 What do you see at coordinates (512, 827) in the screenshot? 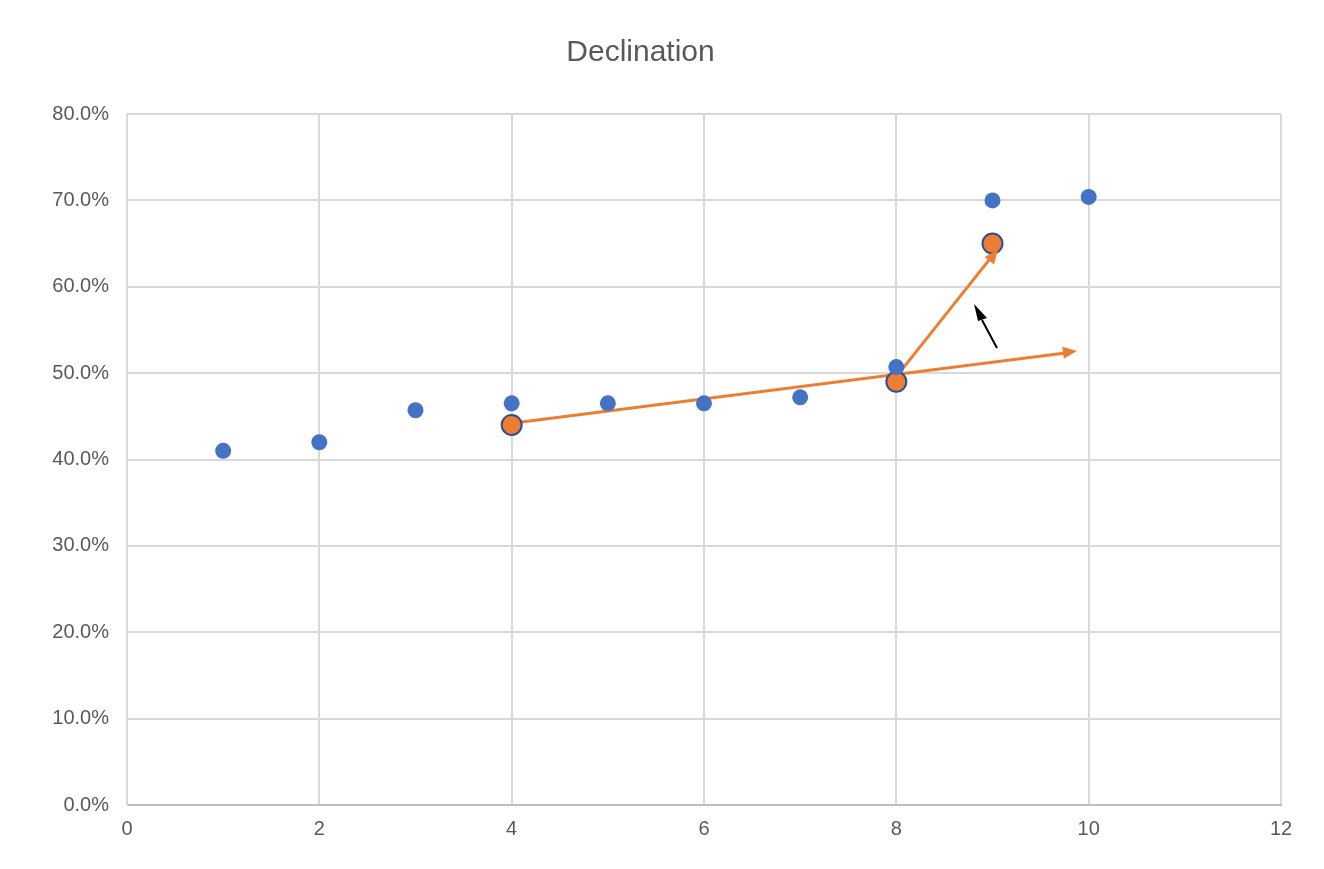
I see `x-tick-label: 4` at bounding box center [512, 827].